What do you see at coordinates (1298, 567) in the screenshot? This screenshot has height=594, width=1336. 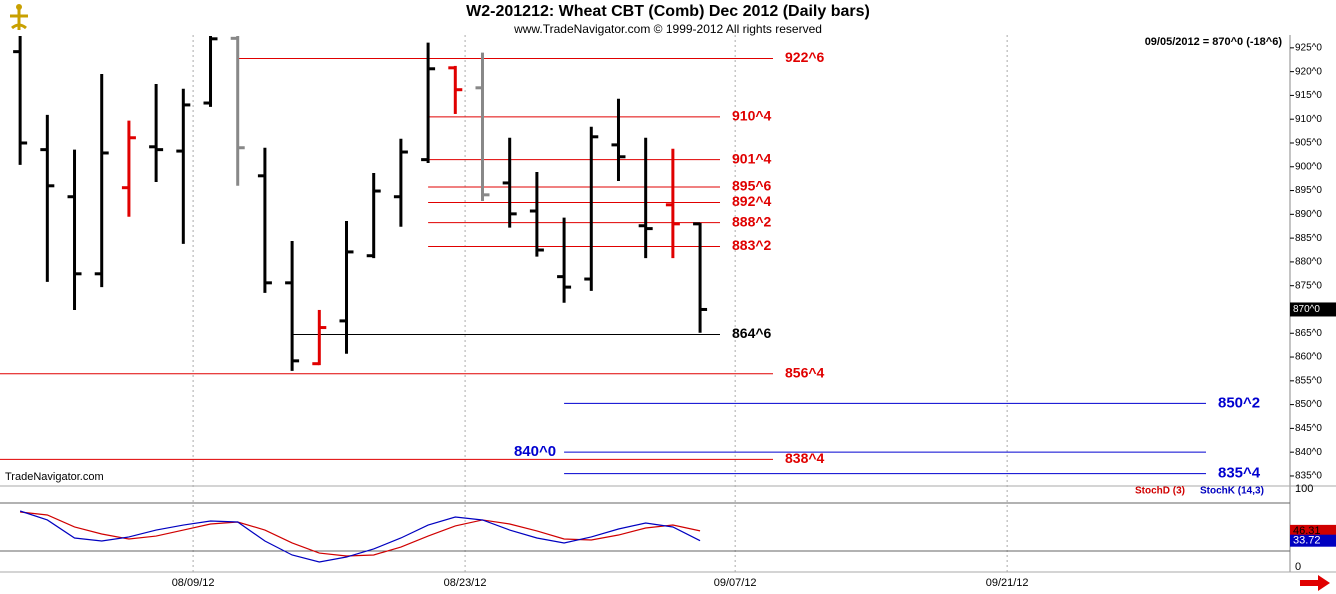 I see `y-tick-label: 0` at bounding box center [1298, 567].